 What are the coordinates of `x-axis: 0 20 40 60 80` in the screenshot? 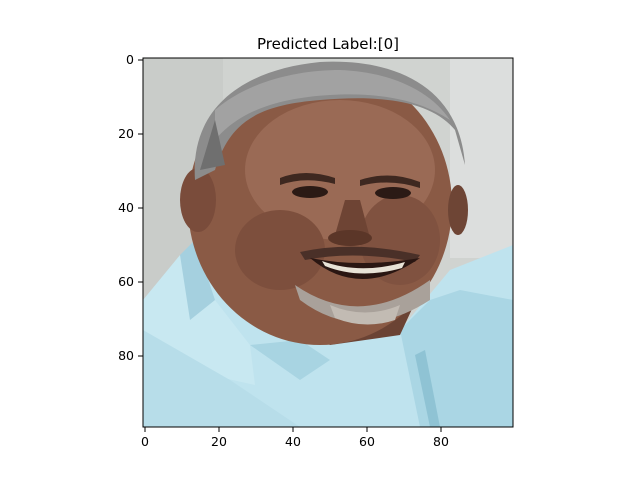 It's located at (295, 438).